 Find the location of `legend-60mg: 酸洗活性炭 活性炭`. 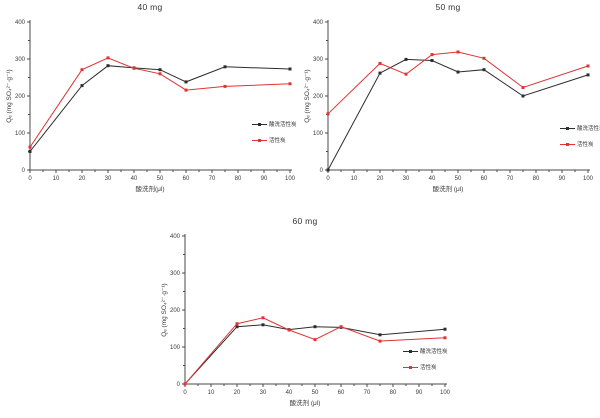

legend-60mg: 酸洗活性炭 活性炭 is located at coordinates (425, 363).